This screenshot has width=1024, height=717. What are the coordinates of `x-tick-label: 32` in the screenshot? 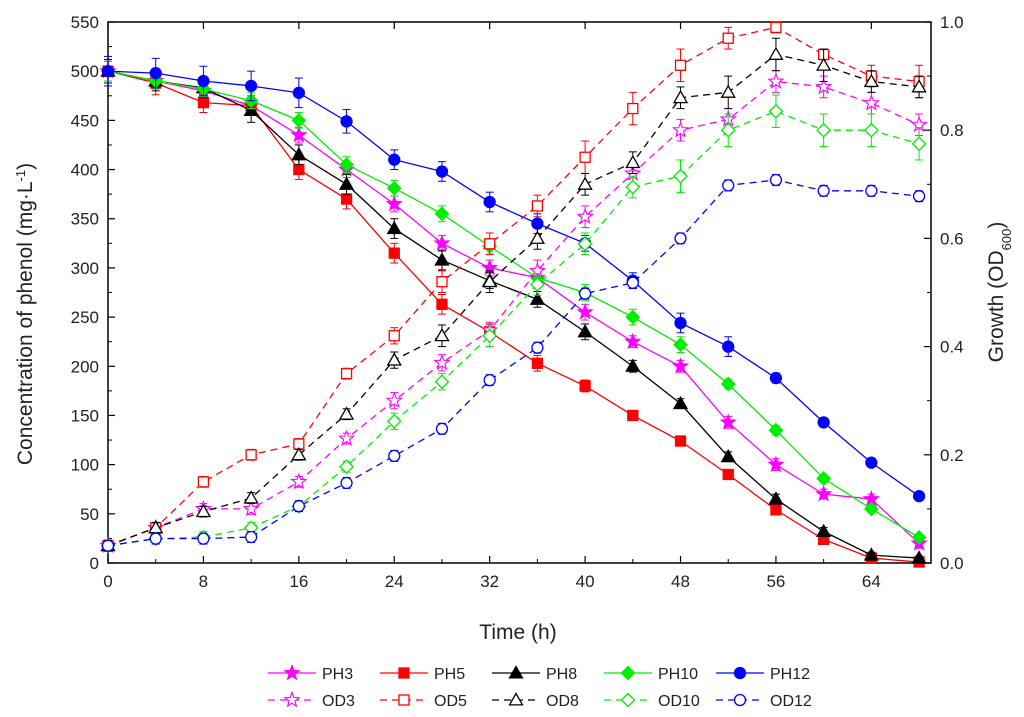 It's located at (489, 581).